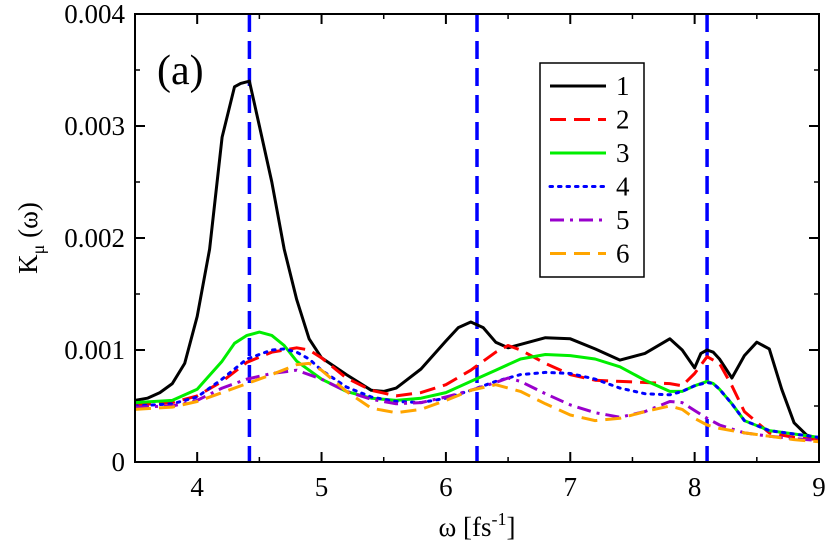  Describe the element at coordinates (197, 487) in the screenshot. I see `x-tick-label: 4` at that location.